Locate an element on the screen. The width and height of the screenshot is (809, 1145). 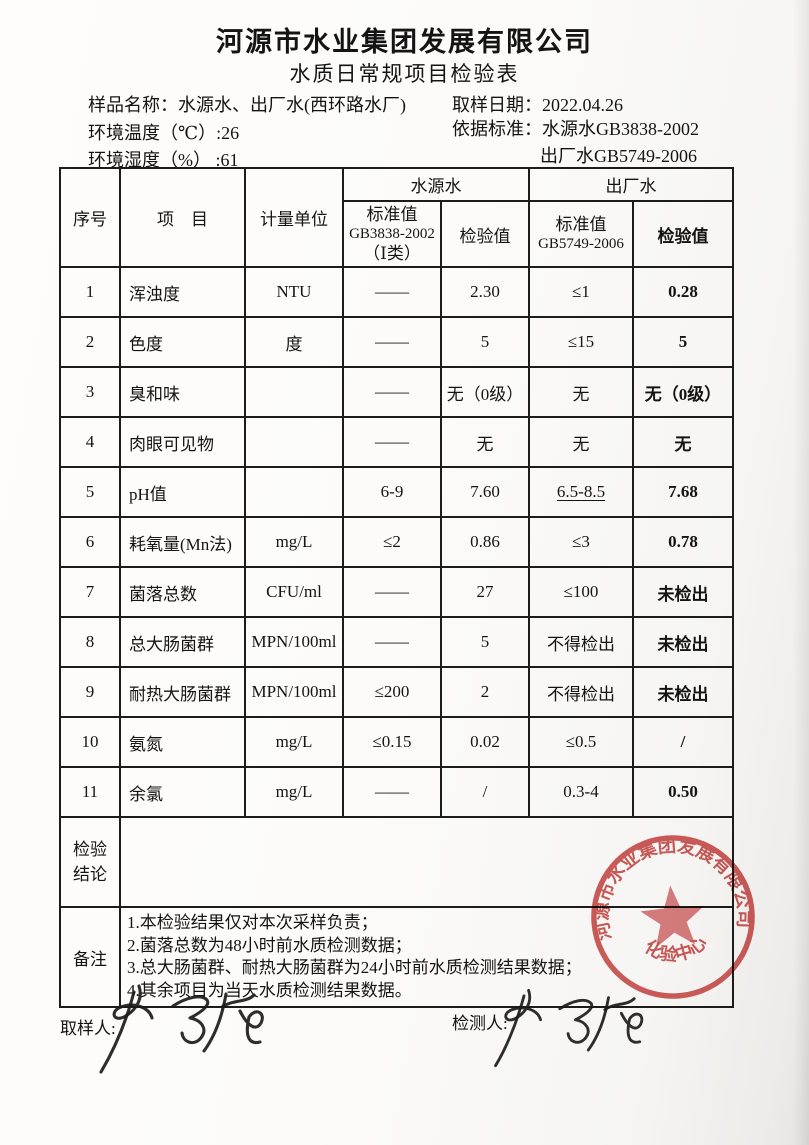
remarks-label: 备注 is located at coordinates (90, 957).